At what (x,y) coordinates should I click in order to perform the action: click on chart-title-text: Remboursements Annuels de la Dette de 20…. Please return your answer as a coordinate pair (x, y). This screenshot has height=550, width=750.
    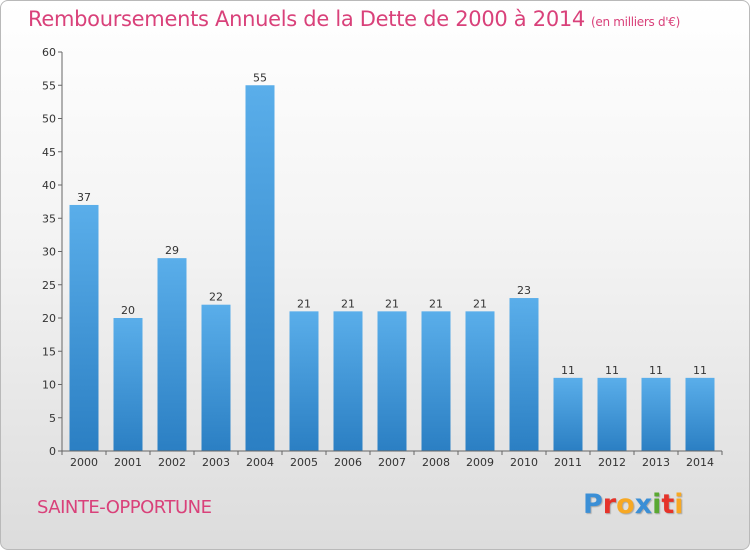
    Looking at the image, I should click on (306, 19).